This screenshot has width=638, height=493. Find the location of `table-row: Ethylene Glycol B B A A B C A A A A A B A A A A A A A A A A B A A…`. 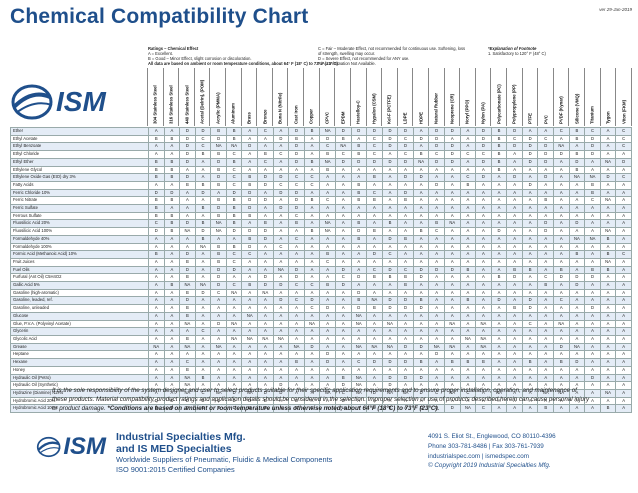

table-row: Ethylene Glycol B B A A B C A A A A A B A A A A A A A A A A B A A… is located at coordinates (321, 170).